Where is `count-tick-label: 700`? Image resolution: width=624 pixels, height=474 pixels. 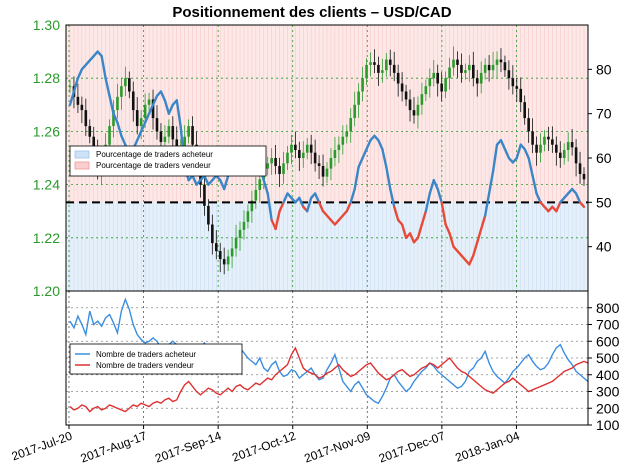 count-tick-label: 700 is located at coordinates (608, 325).